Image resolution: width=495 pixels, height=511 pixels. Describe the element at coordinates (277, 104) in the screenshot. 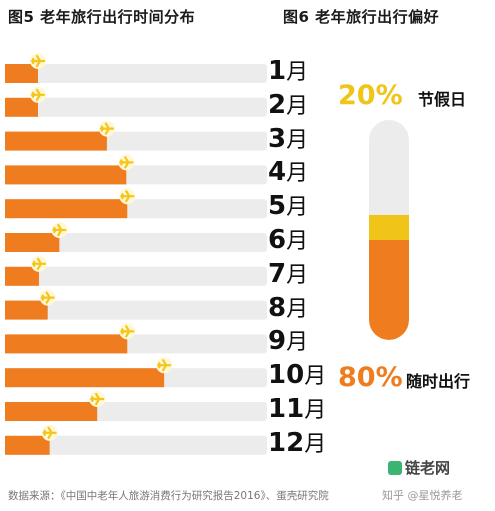

I see `month-number: 2` at that location.